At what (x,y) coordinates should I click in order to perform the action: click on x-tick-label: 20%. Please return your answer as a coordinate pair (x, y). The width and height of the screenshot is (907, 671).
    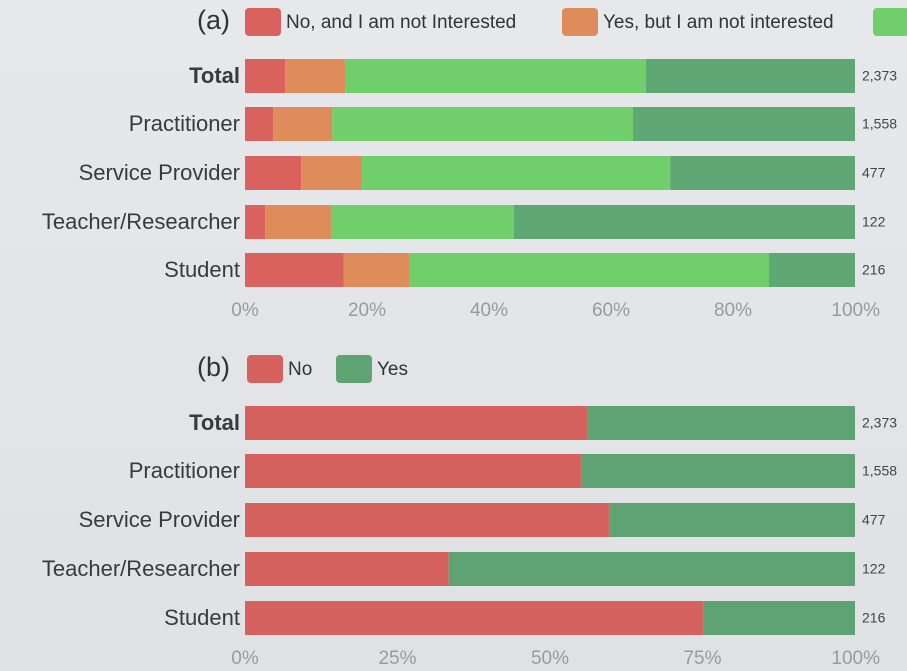
    Looking at the image, I should click on (367, 310).